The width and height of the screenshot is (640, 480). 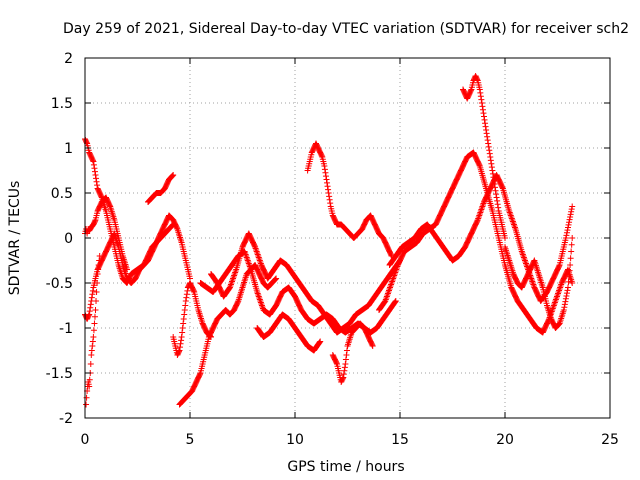 What do you see at coordinates (345, 467) in the screenshot?
I see `x-axis-label: GPS time / hours` at bounding box center [345, 467].